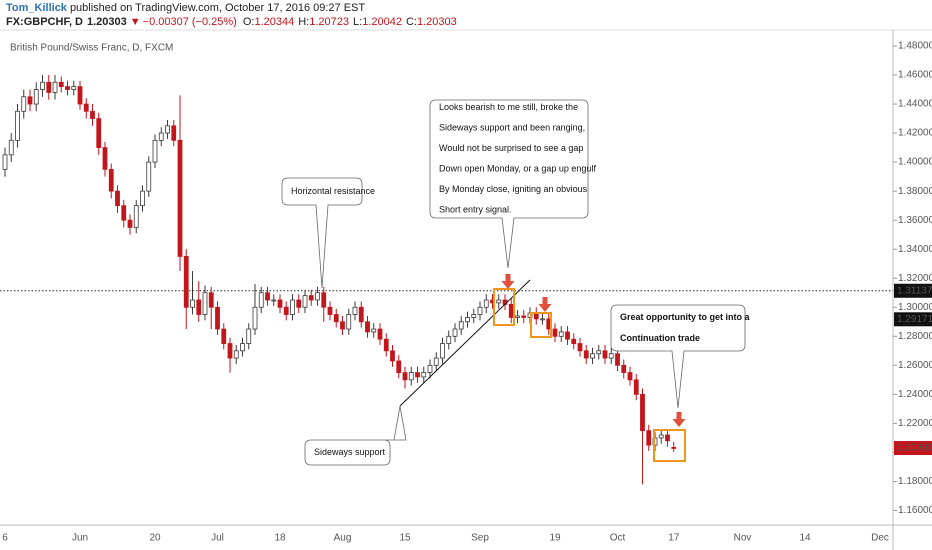  I want to click on last-price: 1.20303, so click(107, 22).